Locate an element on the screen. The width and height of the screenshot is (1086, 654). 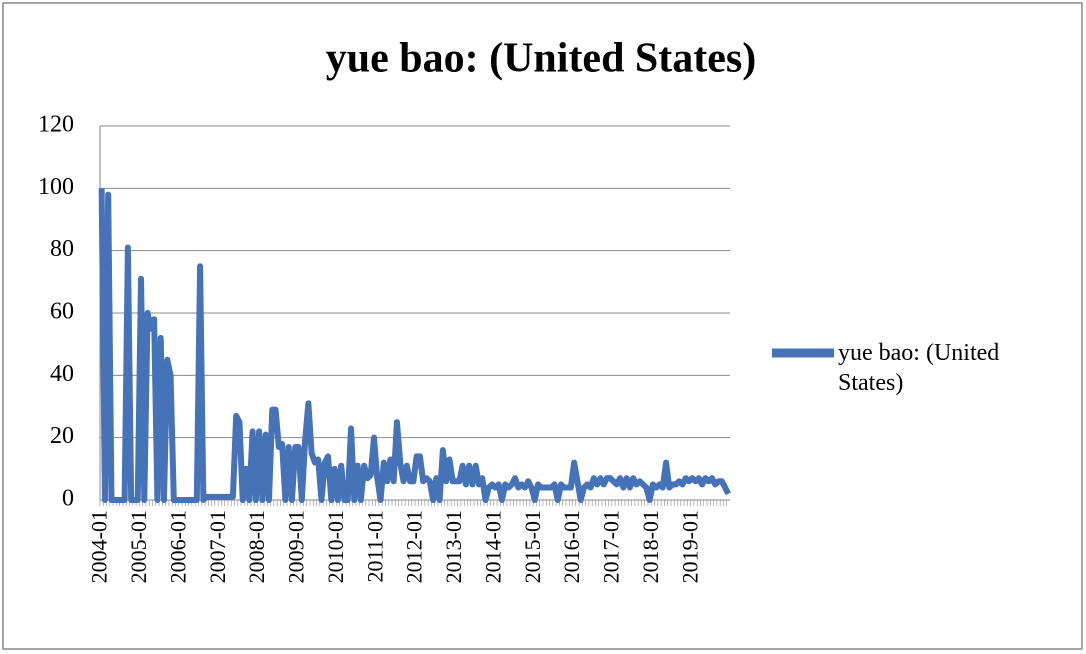
y-tick-label: 80 is located at coordinates (62, 249).